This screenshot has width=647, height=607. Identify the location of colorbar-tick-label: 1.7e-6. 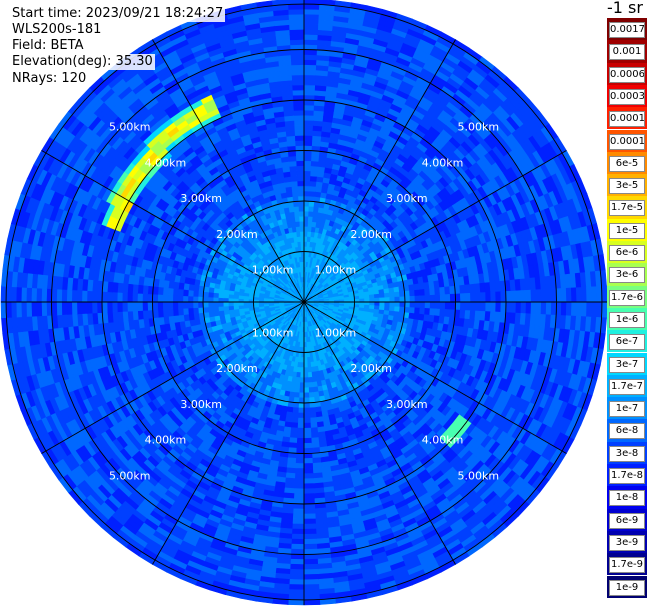
(627, 297).